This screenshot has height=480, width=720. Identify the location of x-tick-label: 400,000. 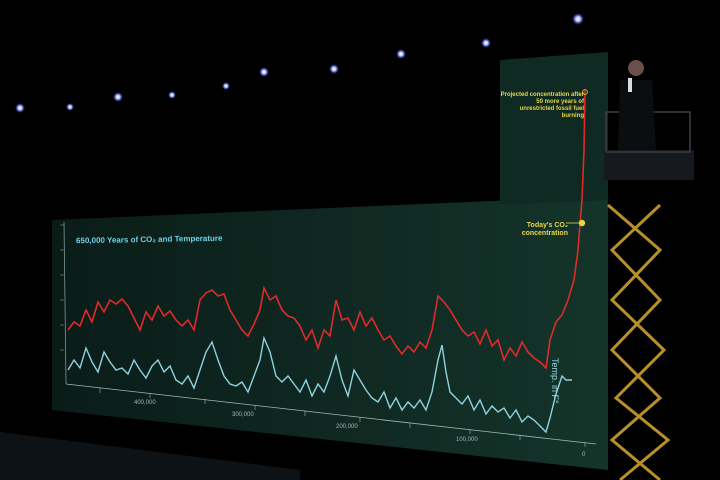
(145, 403).